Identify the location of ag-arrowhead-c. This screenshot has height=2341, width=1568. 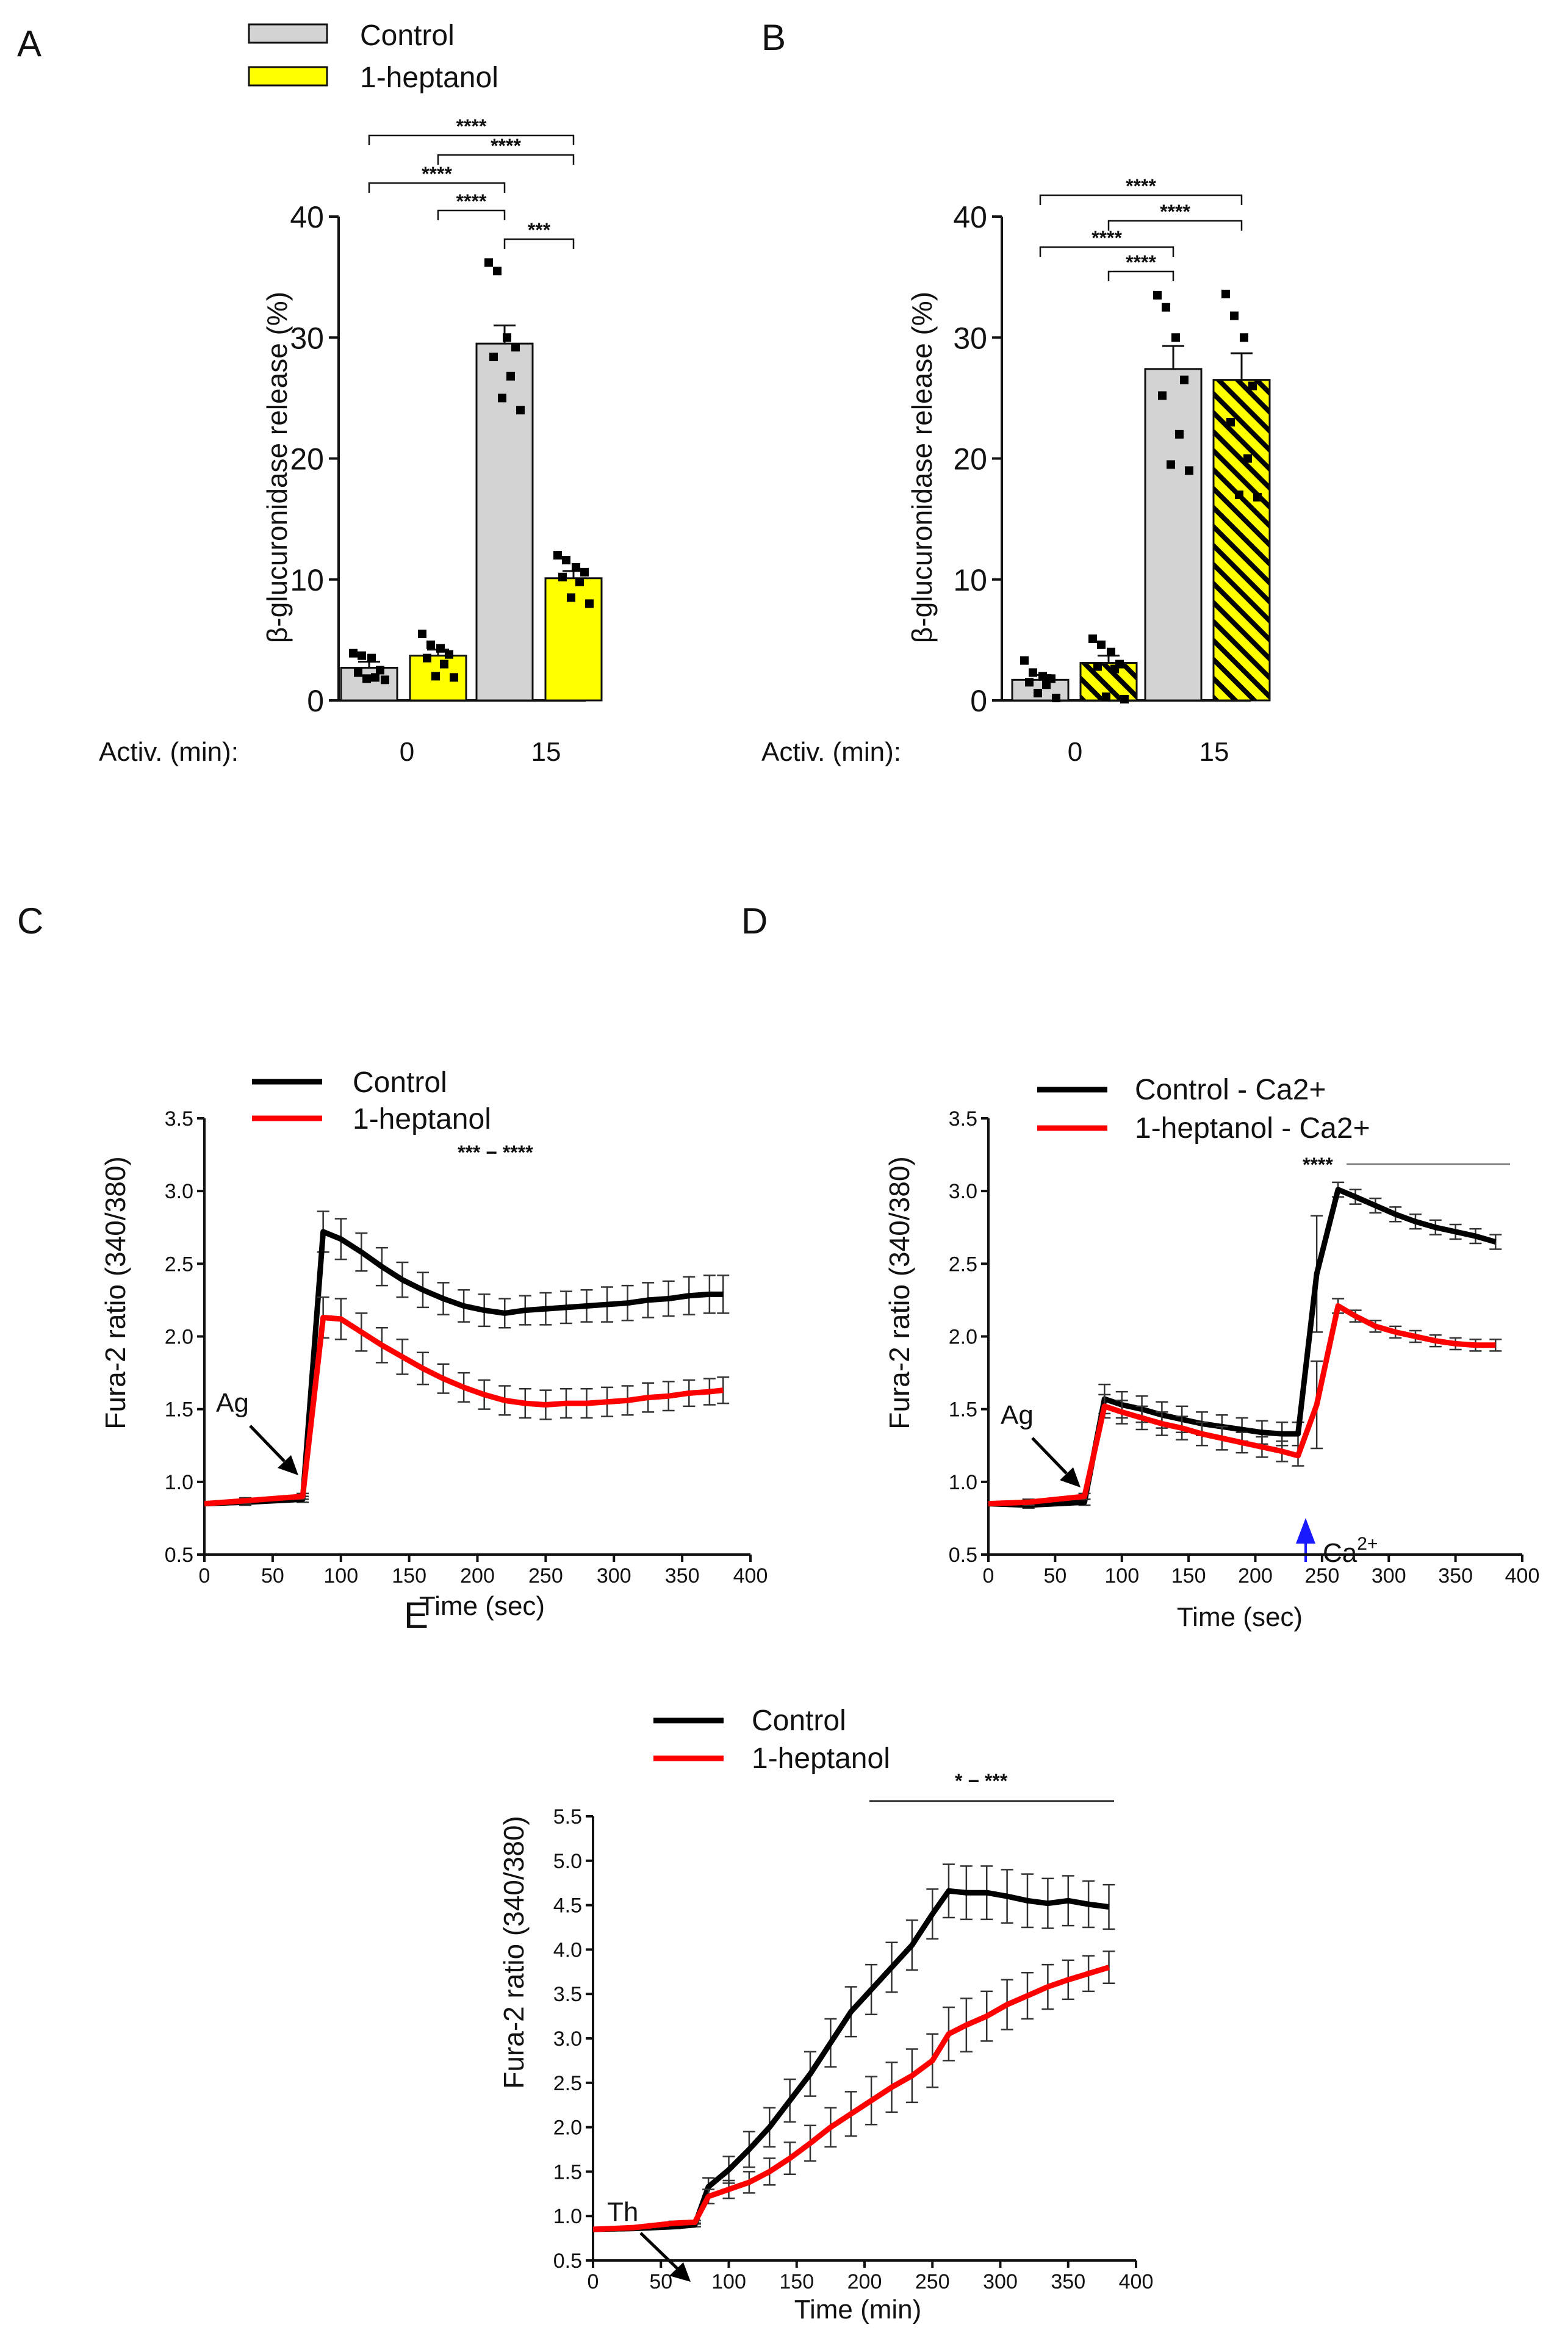
(288, 1465).